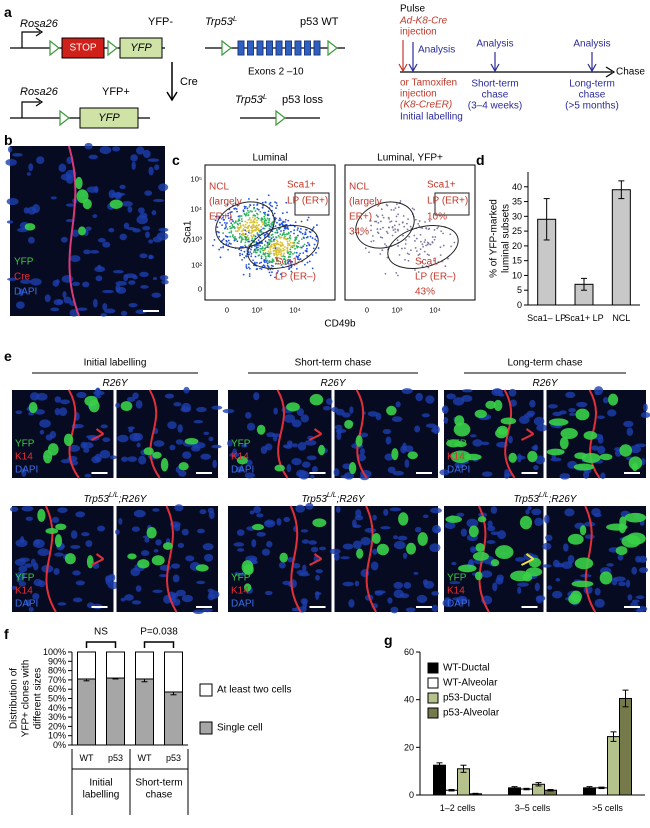  Describe the element at coordinates (563, 499) in the screenshot. I see `gene-suffix: ;R26Y` at that location.